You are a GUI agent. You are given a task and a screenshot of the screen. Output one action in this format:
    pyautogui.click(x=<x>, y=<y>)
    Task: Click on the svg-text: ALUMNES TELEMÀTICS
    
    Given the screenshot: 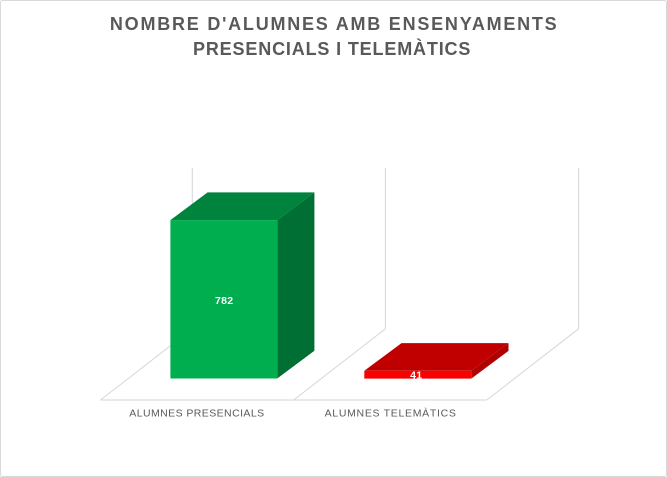 What is the action you would take?
    pyautogui.click(x=390, y=413)
    